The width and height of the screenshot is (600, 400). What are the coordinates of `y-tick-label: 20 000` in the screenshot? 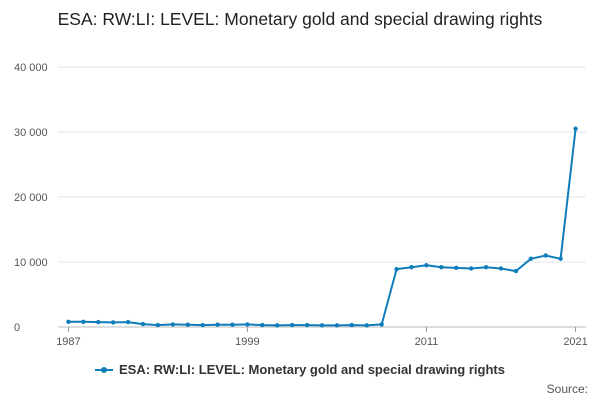 It's located at (31, 198).